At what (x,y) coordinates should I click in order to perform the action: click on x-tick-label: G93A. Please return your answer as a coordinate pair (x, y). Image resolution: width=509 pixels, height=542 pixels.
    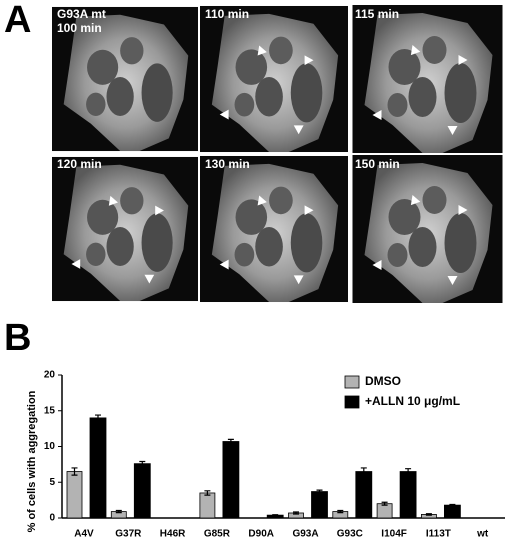
    Looking at the image, I should click on (305, 534).